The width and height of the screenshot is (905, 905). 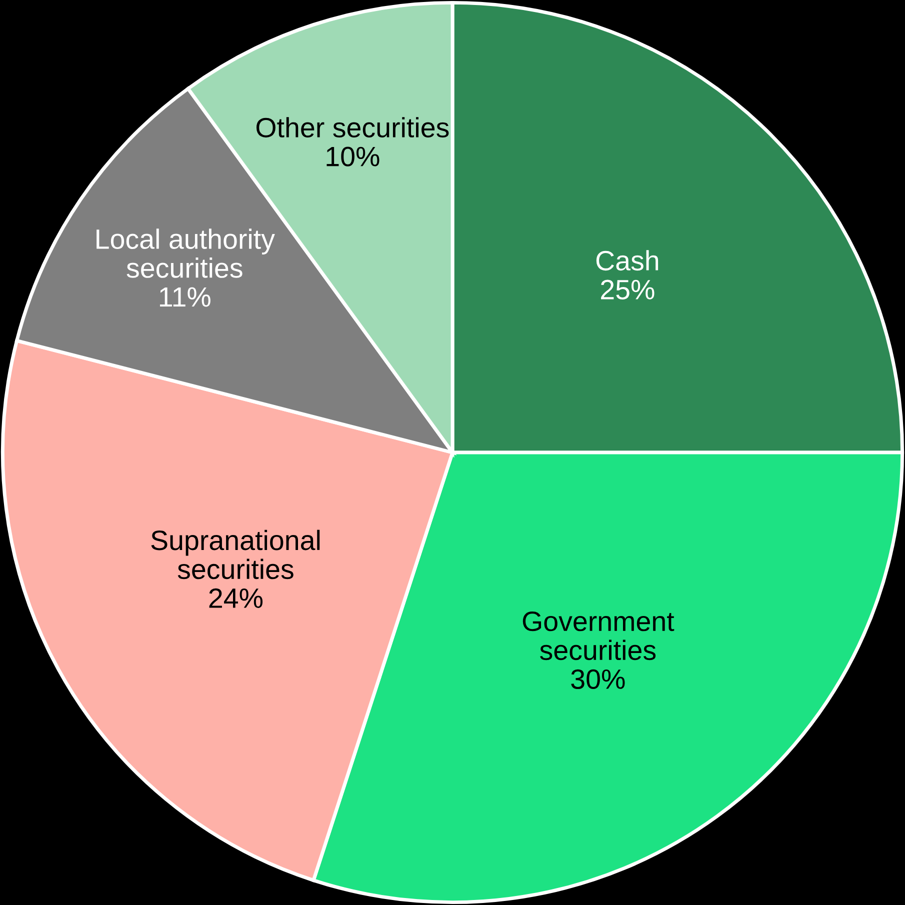 What do you see at coordinates (598, 679) in the screenshot?
I see `data-label: 30%` at bounding box center [598, 679].